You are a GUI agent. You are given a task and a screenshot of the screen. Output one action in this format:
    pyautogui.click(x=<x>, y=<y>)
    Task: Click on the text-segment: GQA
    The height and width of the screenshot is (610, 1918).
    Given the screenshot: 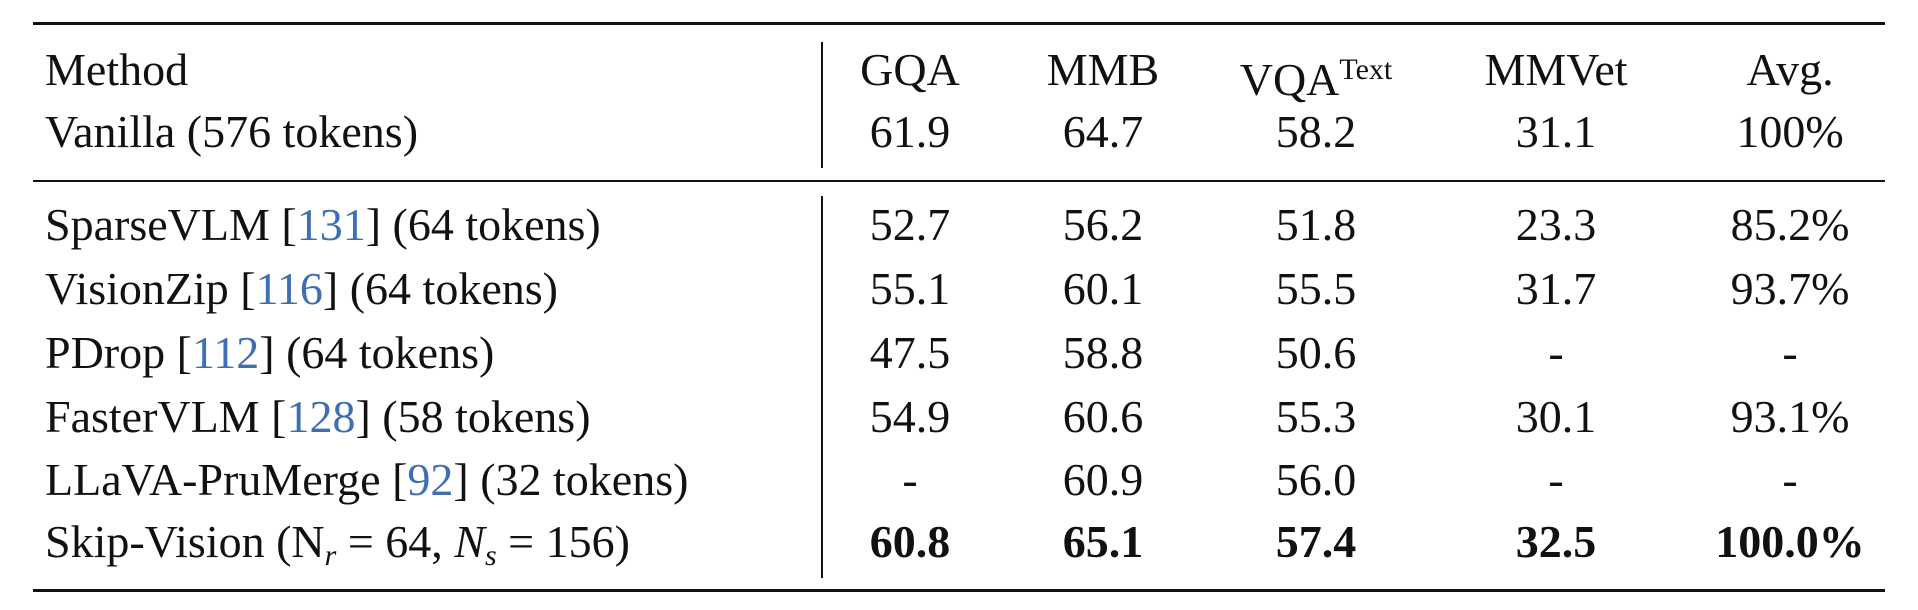 What is the action you would take?
    pyautogui.click(x=910, y=69)
    